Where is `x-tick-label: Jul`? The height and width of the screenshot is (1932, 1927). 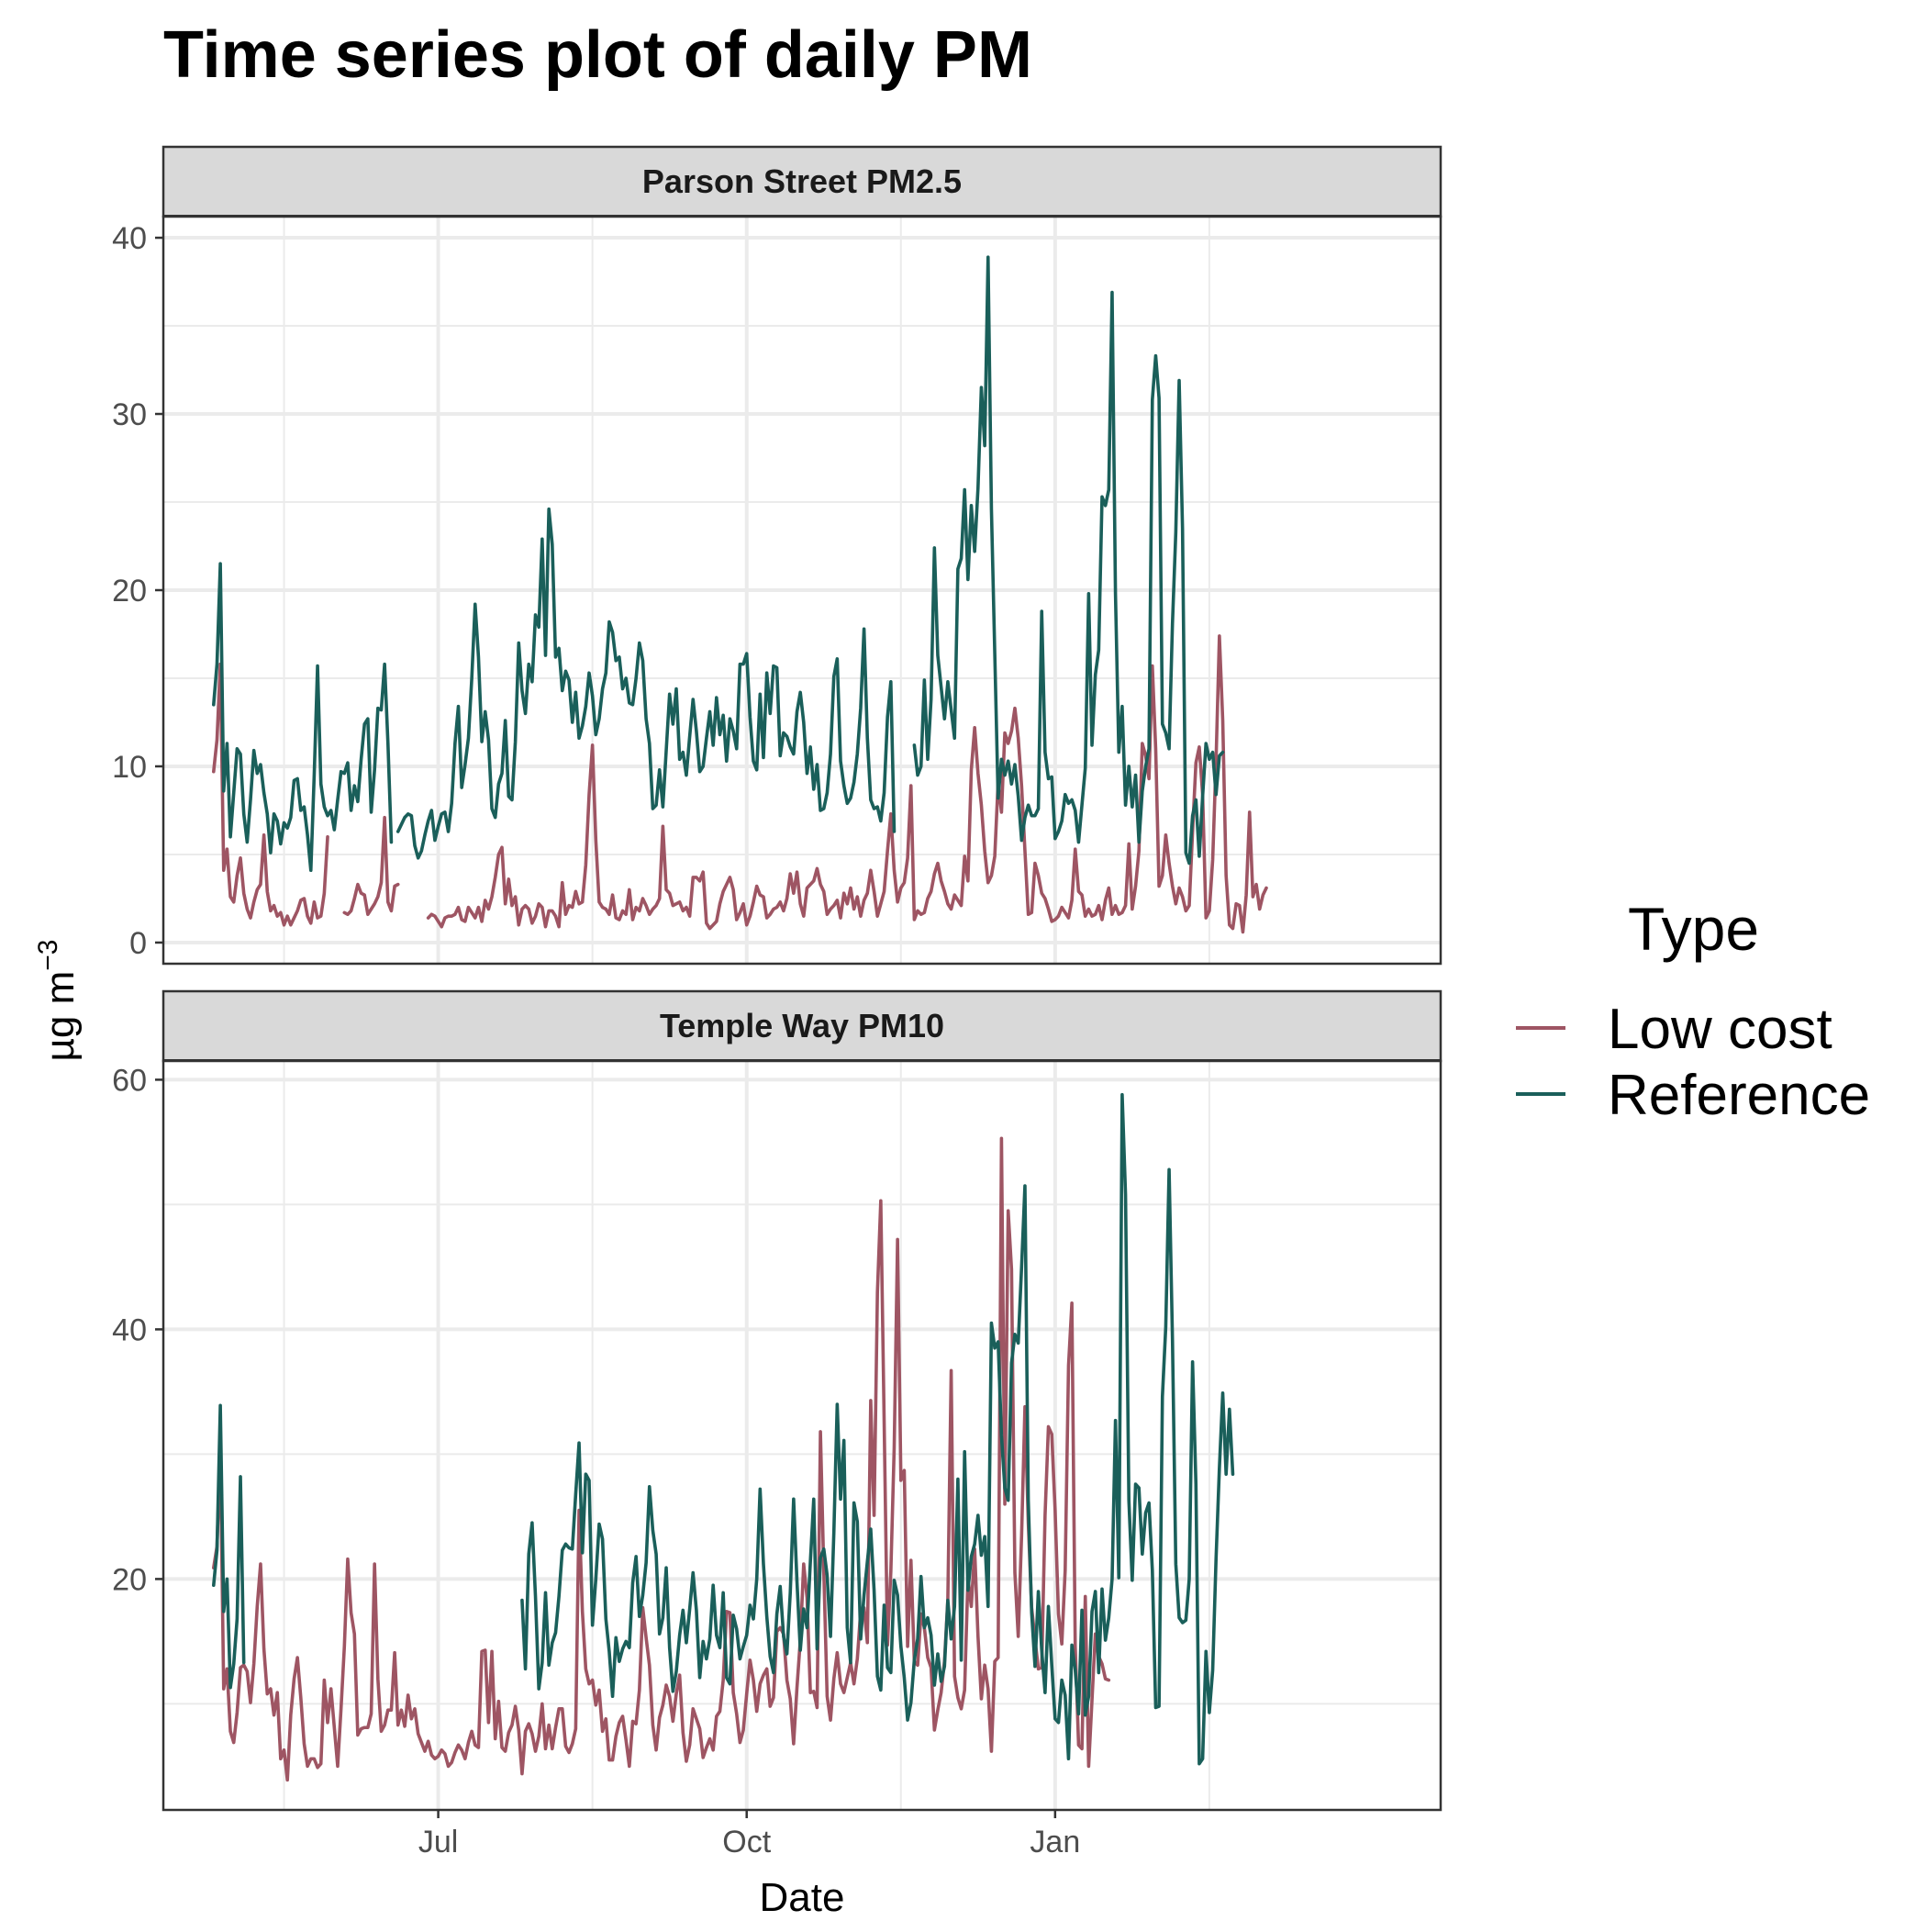 x-tick-label: Jul is located at coordinates (438, 1842).